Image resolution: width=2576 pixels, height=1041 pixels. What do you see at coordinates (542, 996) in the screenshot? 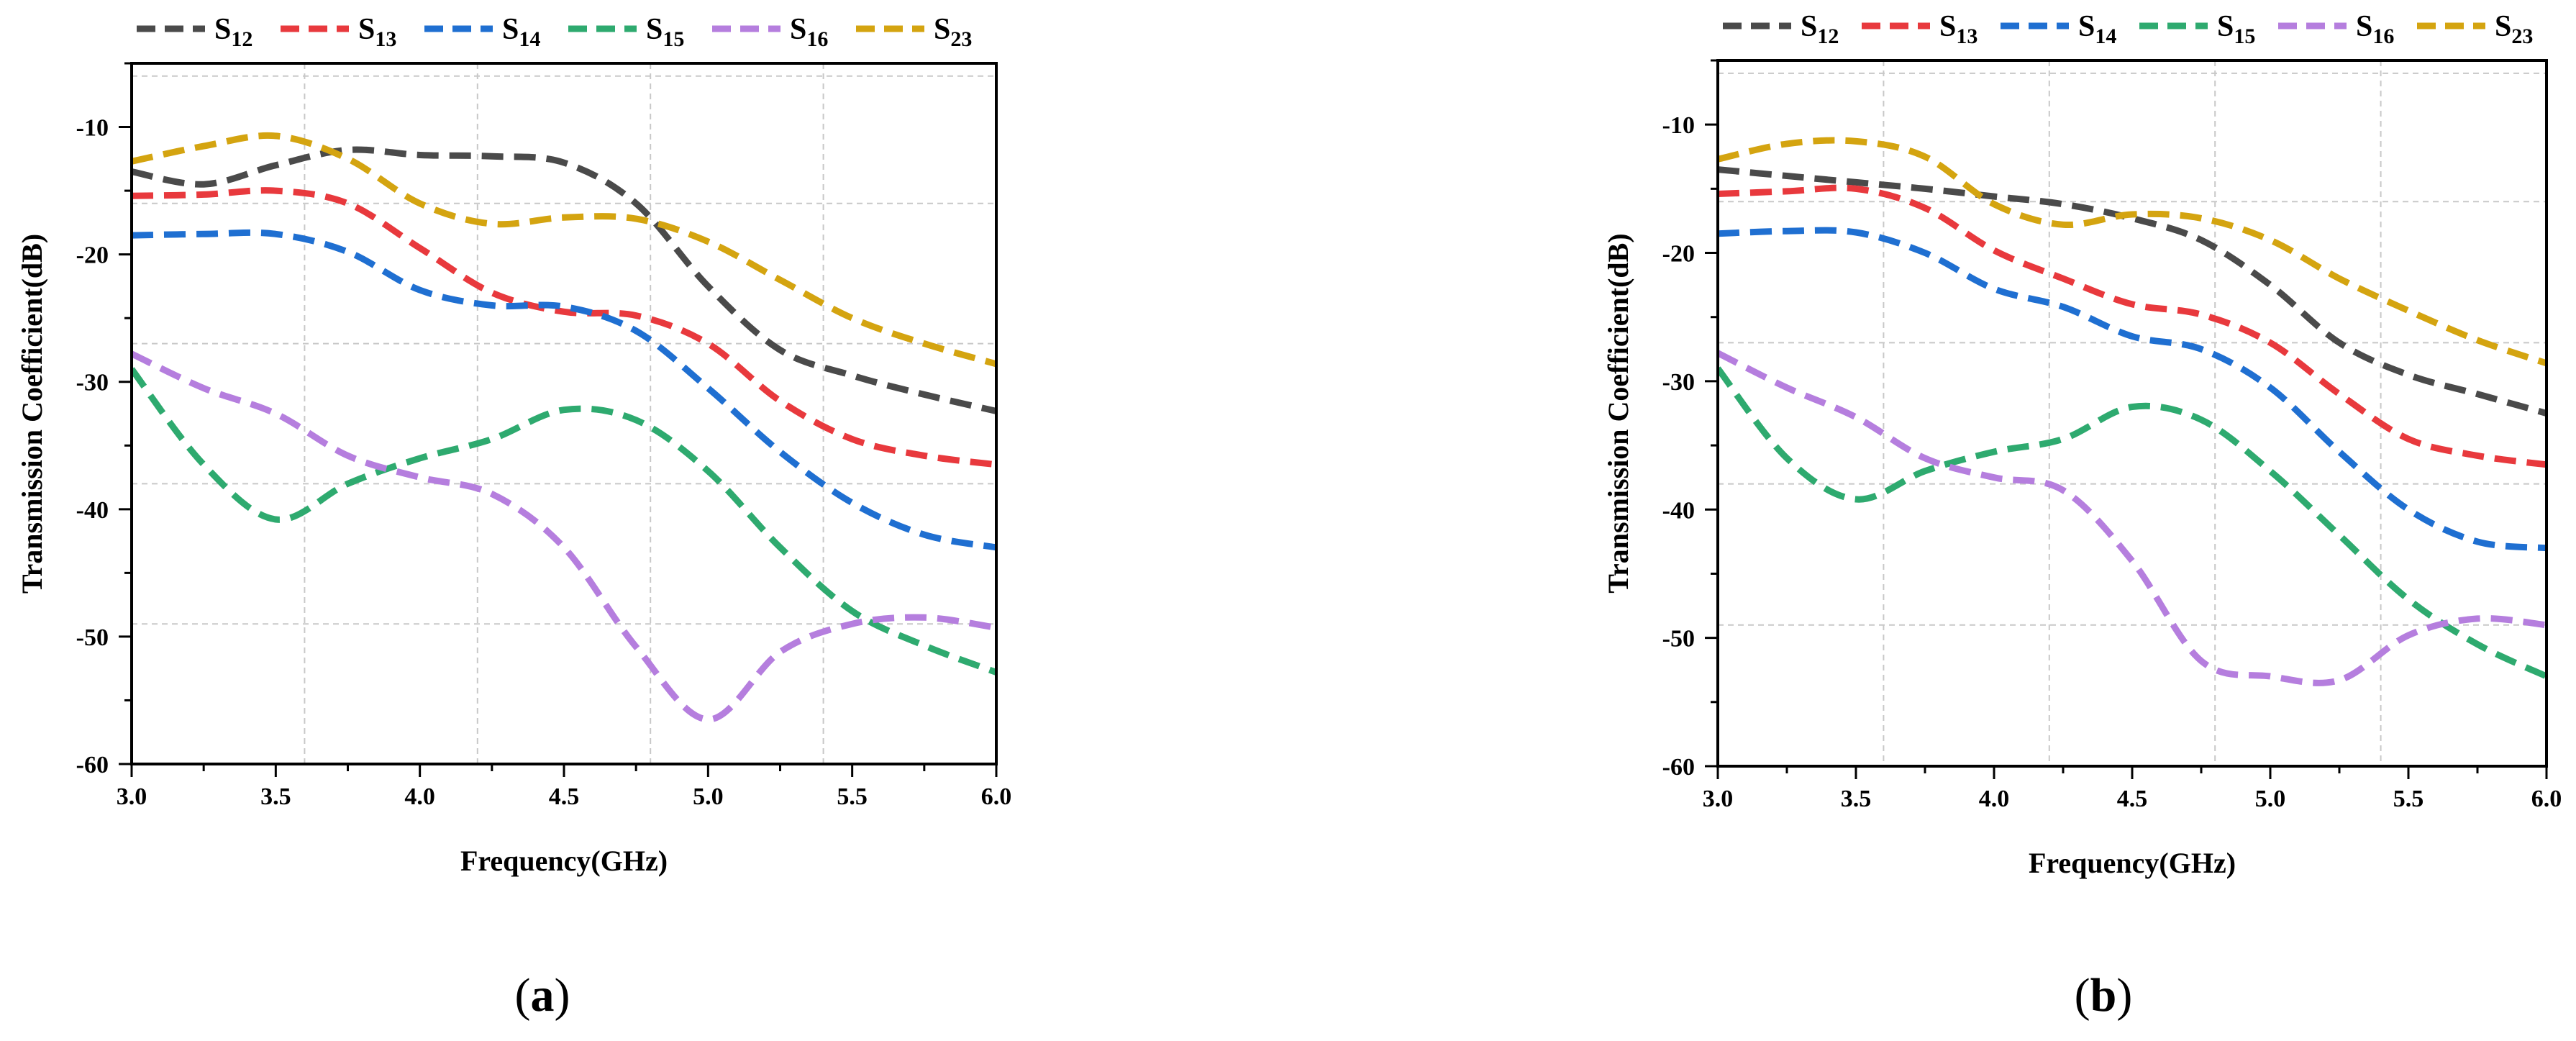
I see `panel-label: (a)` at bounding box center [542, 996].